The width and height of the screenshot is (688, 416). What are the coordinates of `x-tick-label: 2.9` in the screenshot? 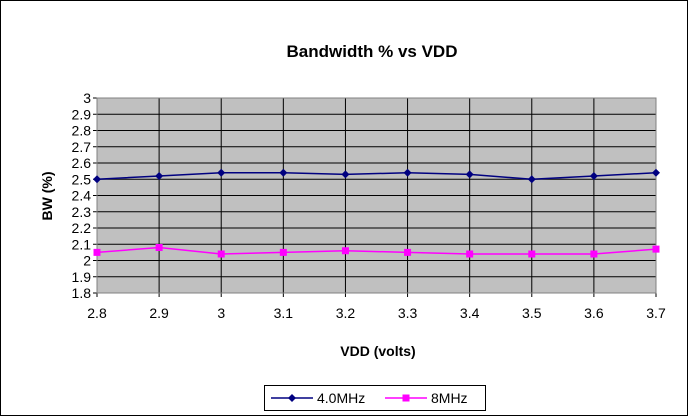 It's located at (159, 313).